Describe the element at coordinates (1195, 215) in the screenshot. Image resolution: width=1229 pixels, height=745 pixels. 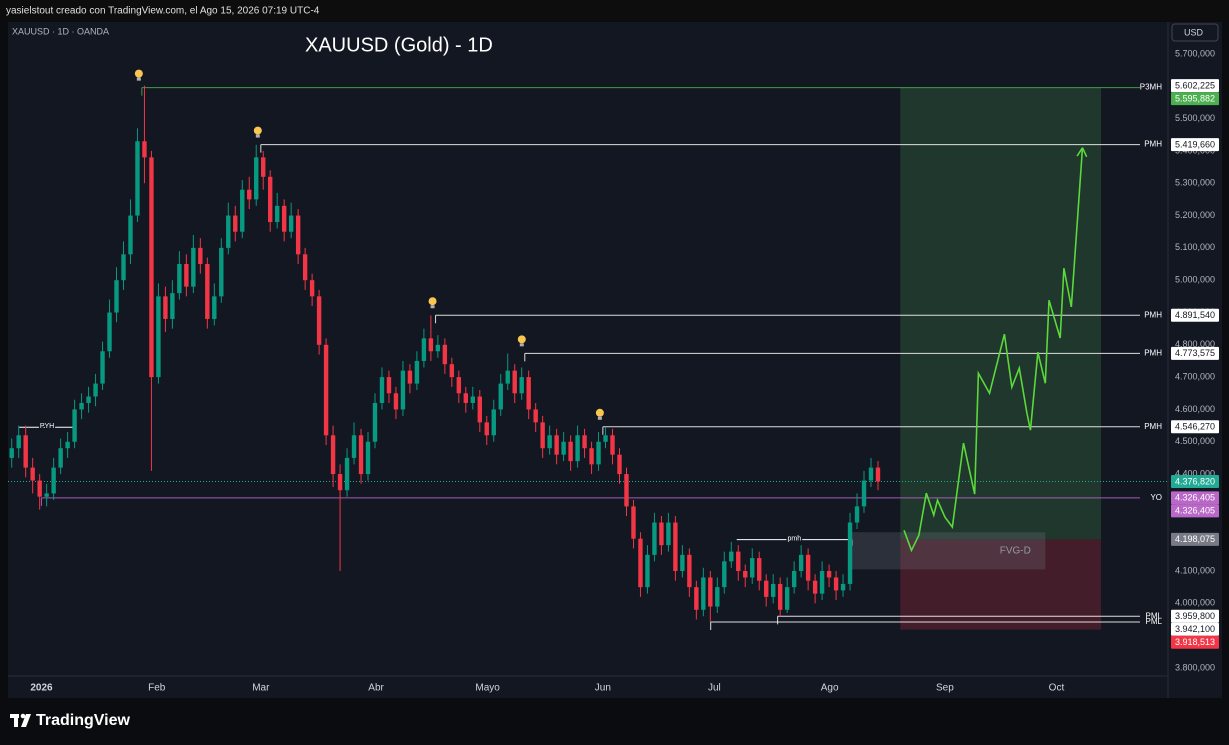
I see `y-tick-label: 5.200,000` at that location.